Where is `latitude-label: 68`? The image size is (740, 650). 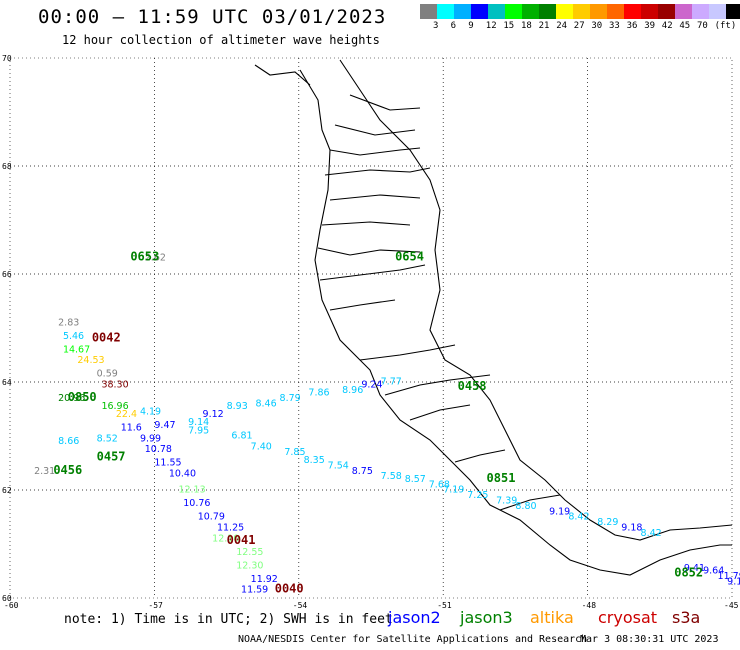 latitude-label: 68 is located at coordinates (7, 166).